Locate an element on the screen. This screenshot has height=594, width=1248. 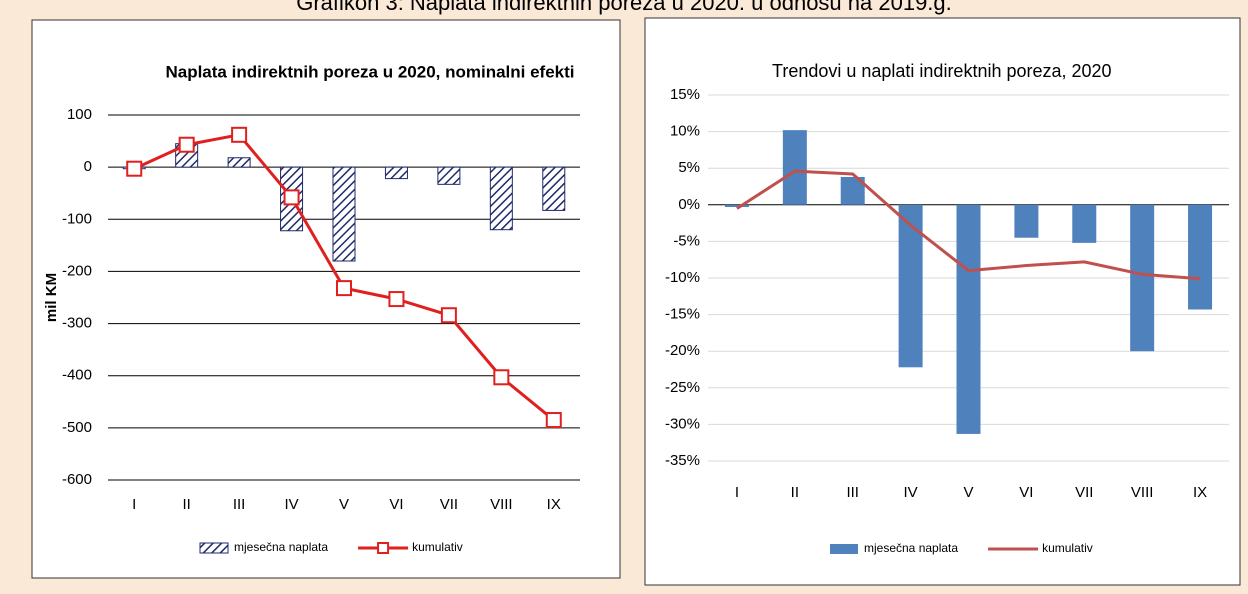
y-tick-label: -100 is located at coordinates (77, 218).